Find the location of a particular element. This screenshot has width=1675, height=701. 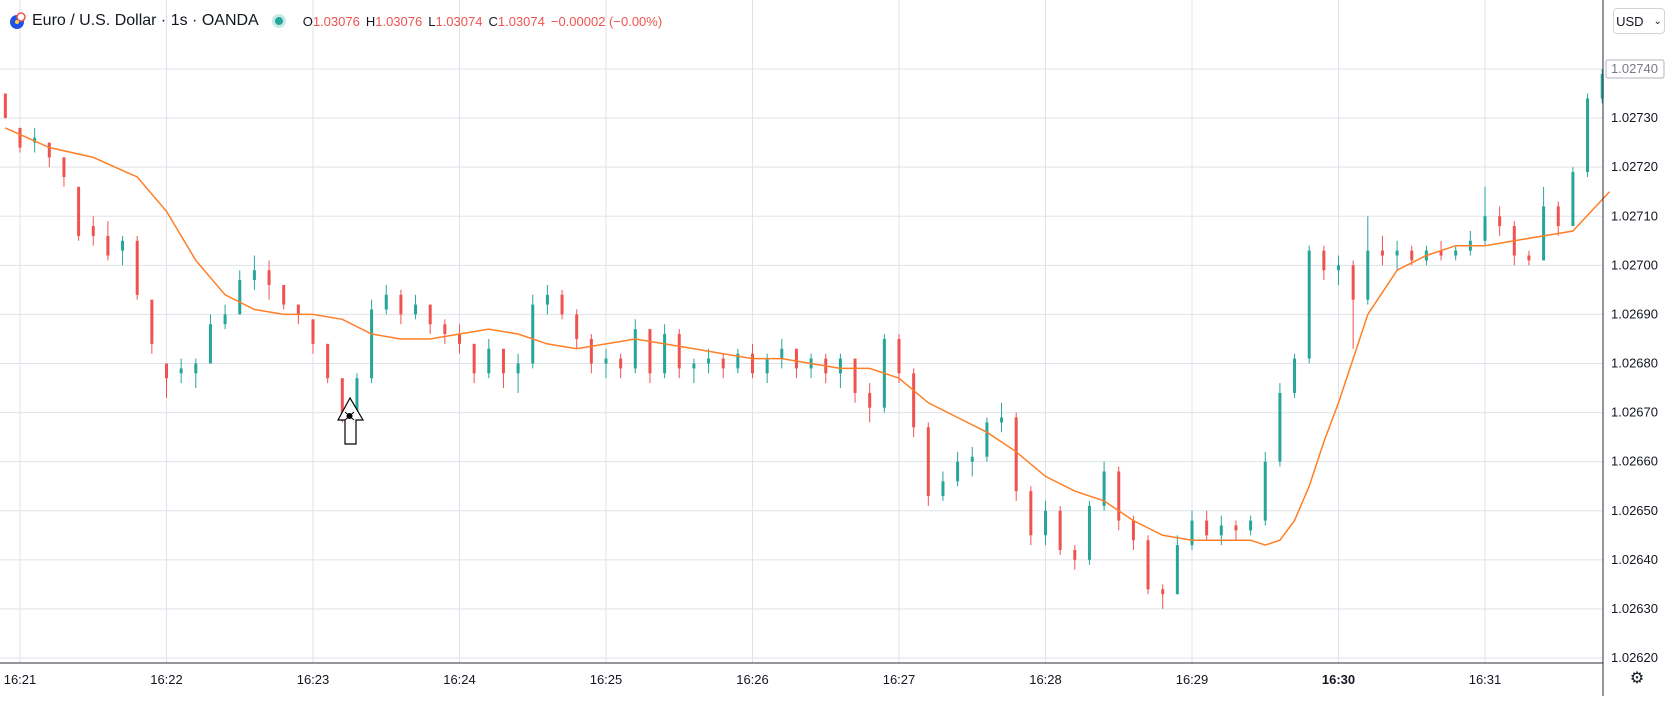

settings-button: ⚙ is located at coordinates (1637, 678).